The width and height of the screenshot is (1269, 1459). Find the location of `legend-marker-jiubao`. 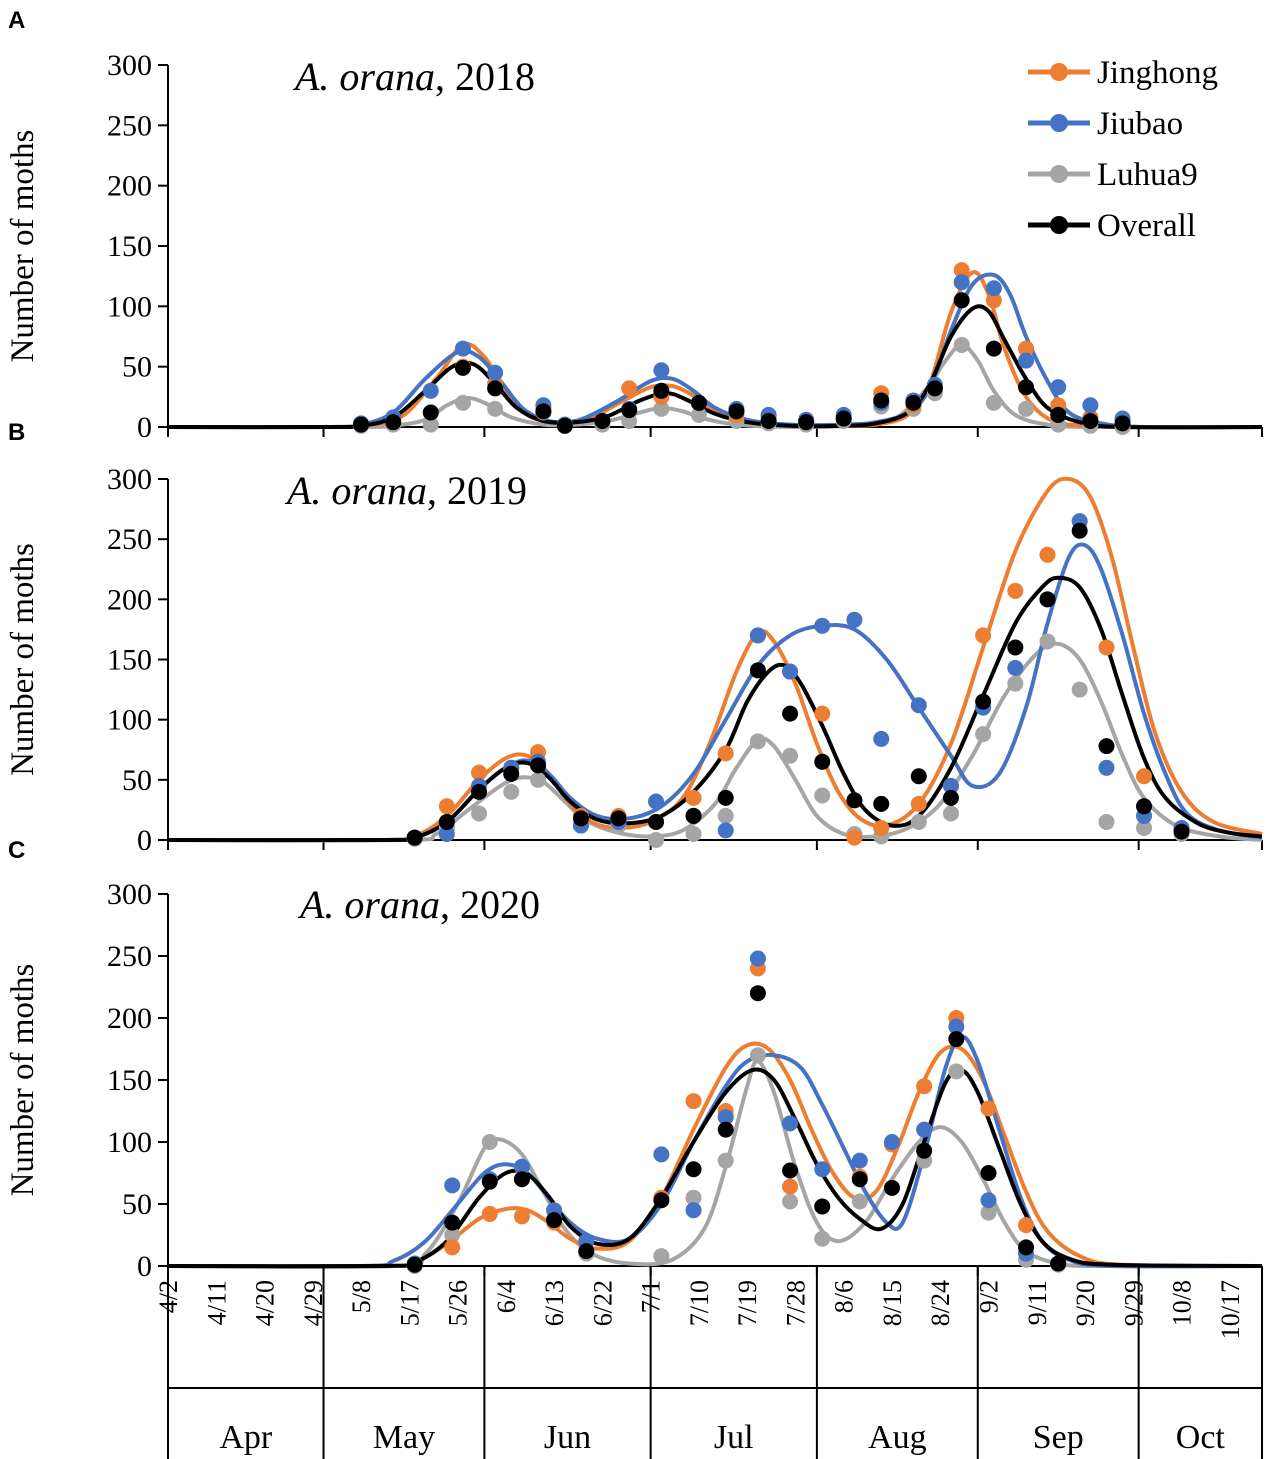

legend-marker-jiubao is located at coordinates (1059, 123).